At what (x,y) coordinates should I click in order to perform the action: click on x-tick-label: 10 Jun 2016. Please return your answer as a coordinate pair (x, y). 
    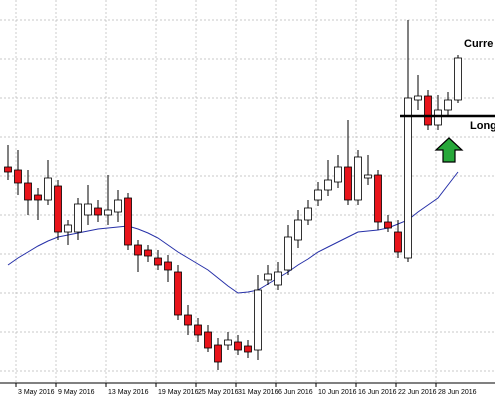
    Looking at the image, I should click on (337, 392).